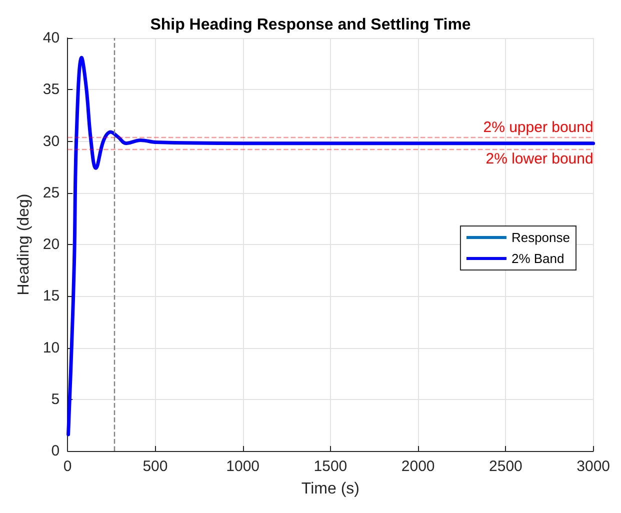  I want to click on y-tick-label: 5, so click(55, 399).